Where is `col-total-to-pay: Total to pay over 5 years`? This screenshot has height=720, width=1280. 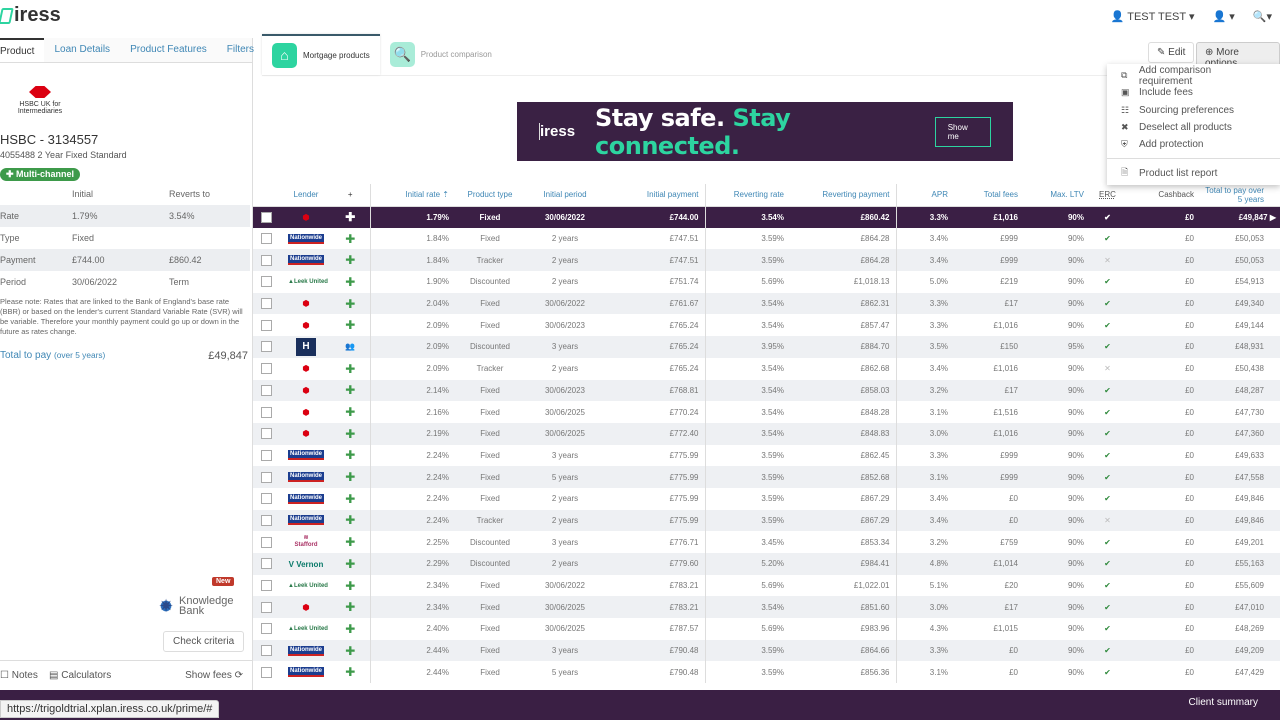 col-total-to-pay: Total to pay over 5 years is located at coordinates (1240, 195).